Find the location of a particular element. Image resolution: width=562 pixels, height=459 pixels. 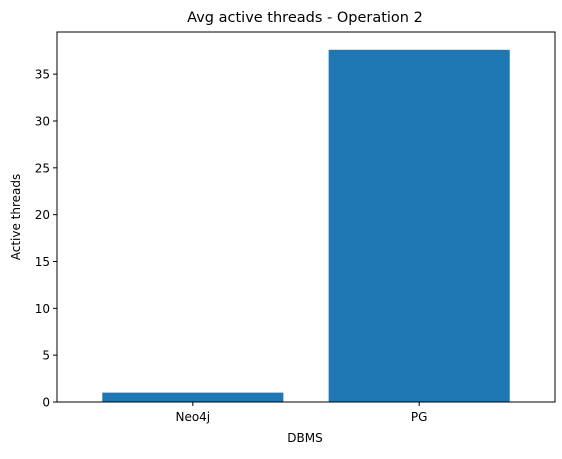

y-axis-label: Active threads is located at coordinates (16, 217).